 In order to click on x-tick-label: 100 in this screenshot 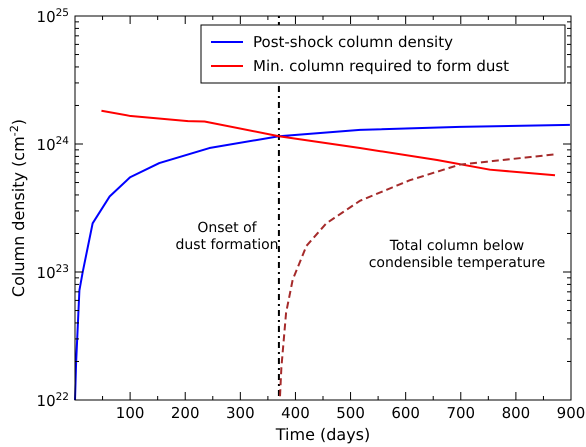, I will do `click(130, 413)`.